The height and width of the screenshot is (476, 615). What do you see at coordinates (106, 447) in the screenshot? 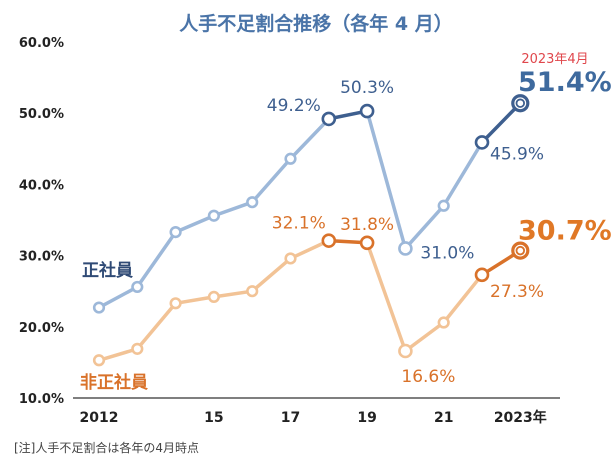
I see `chart-note: [注]人手不足割合は各年の4月時点` at bounding box center [106, 447].